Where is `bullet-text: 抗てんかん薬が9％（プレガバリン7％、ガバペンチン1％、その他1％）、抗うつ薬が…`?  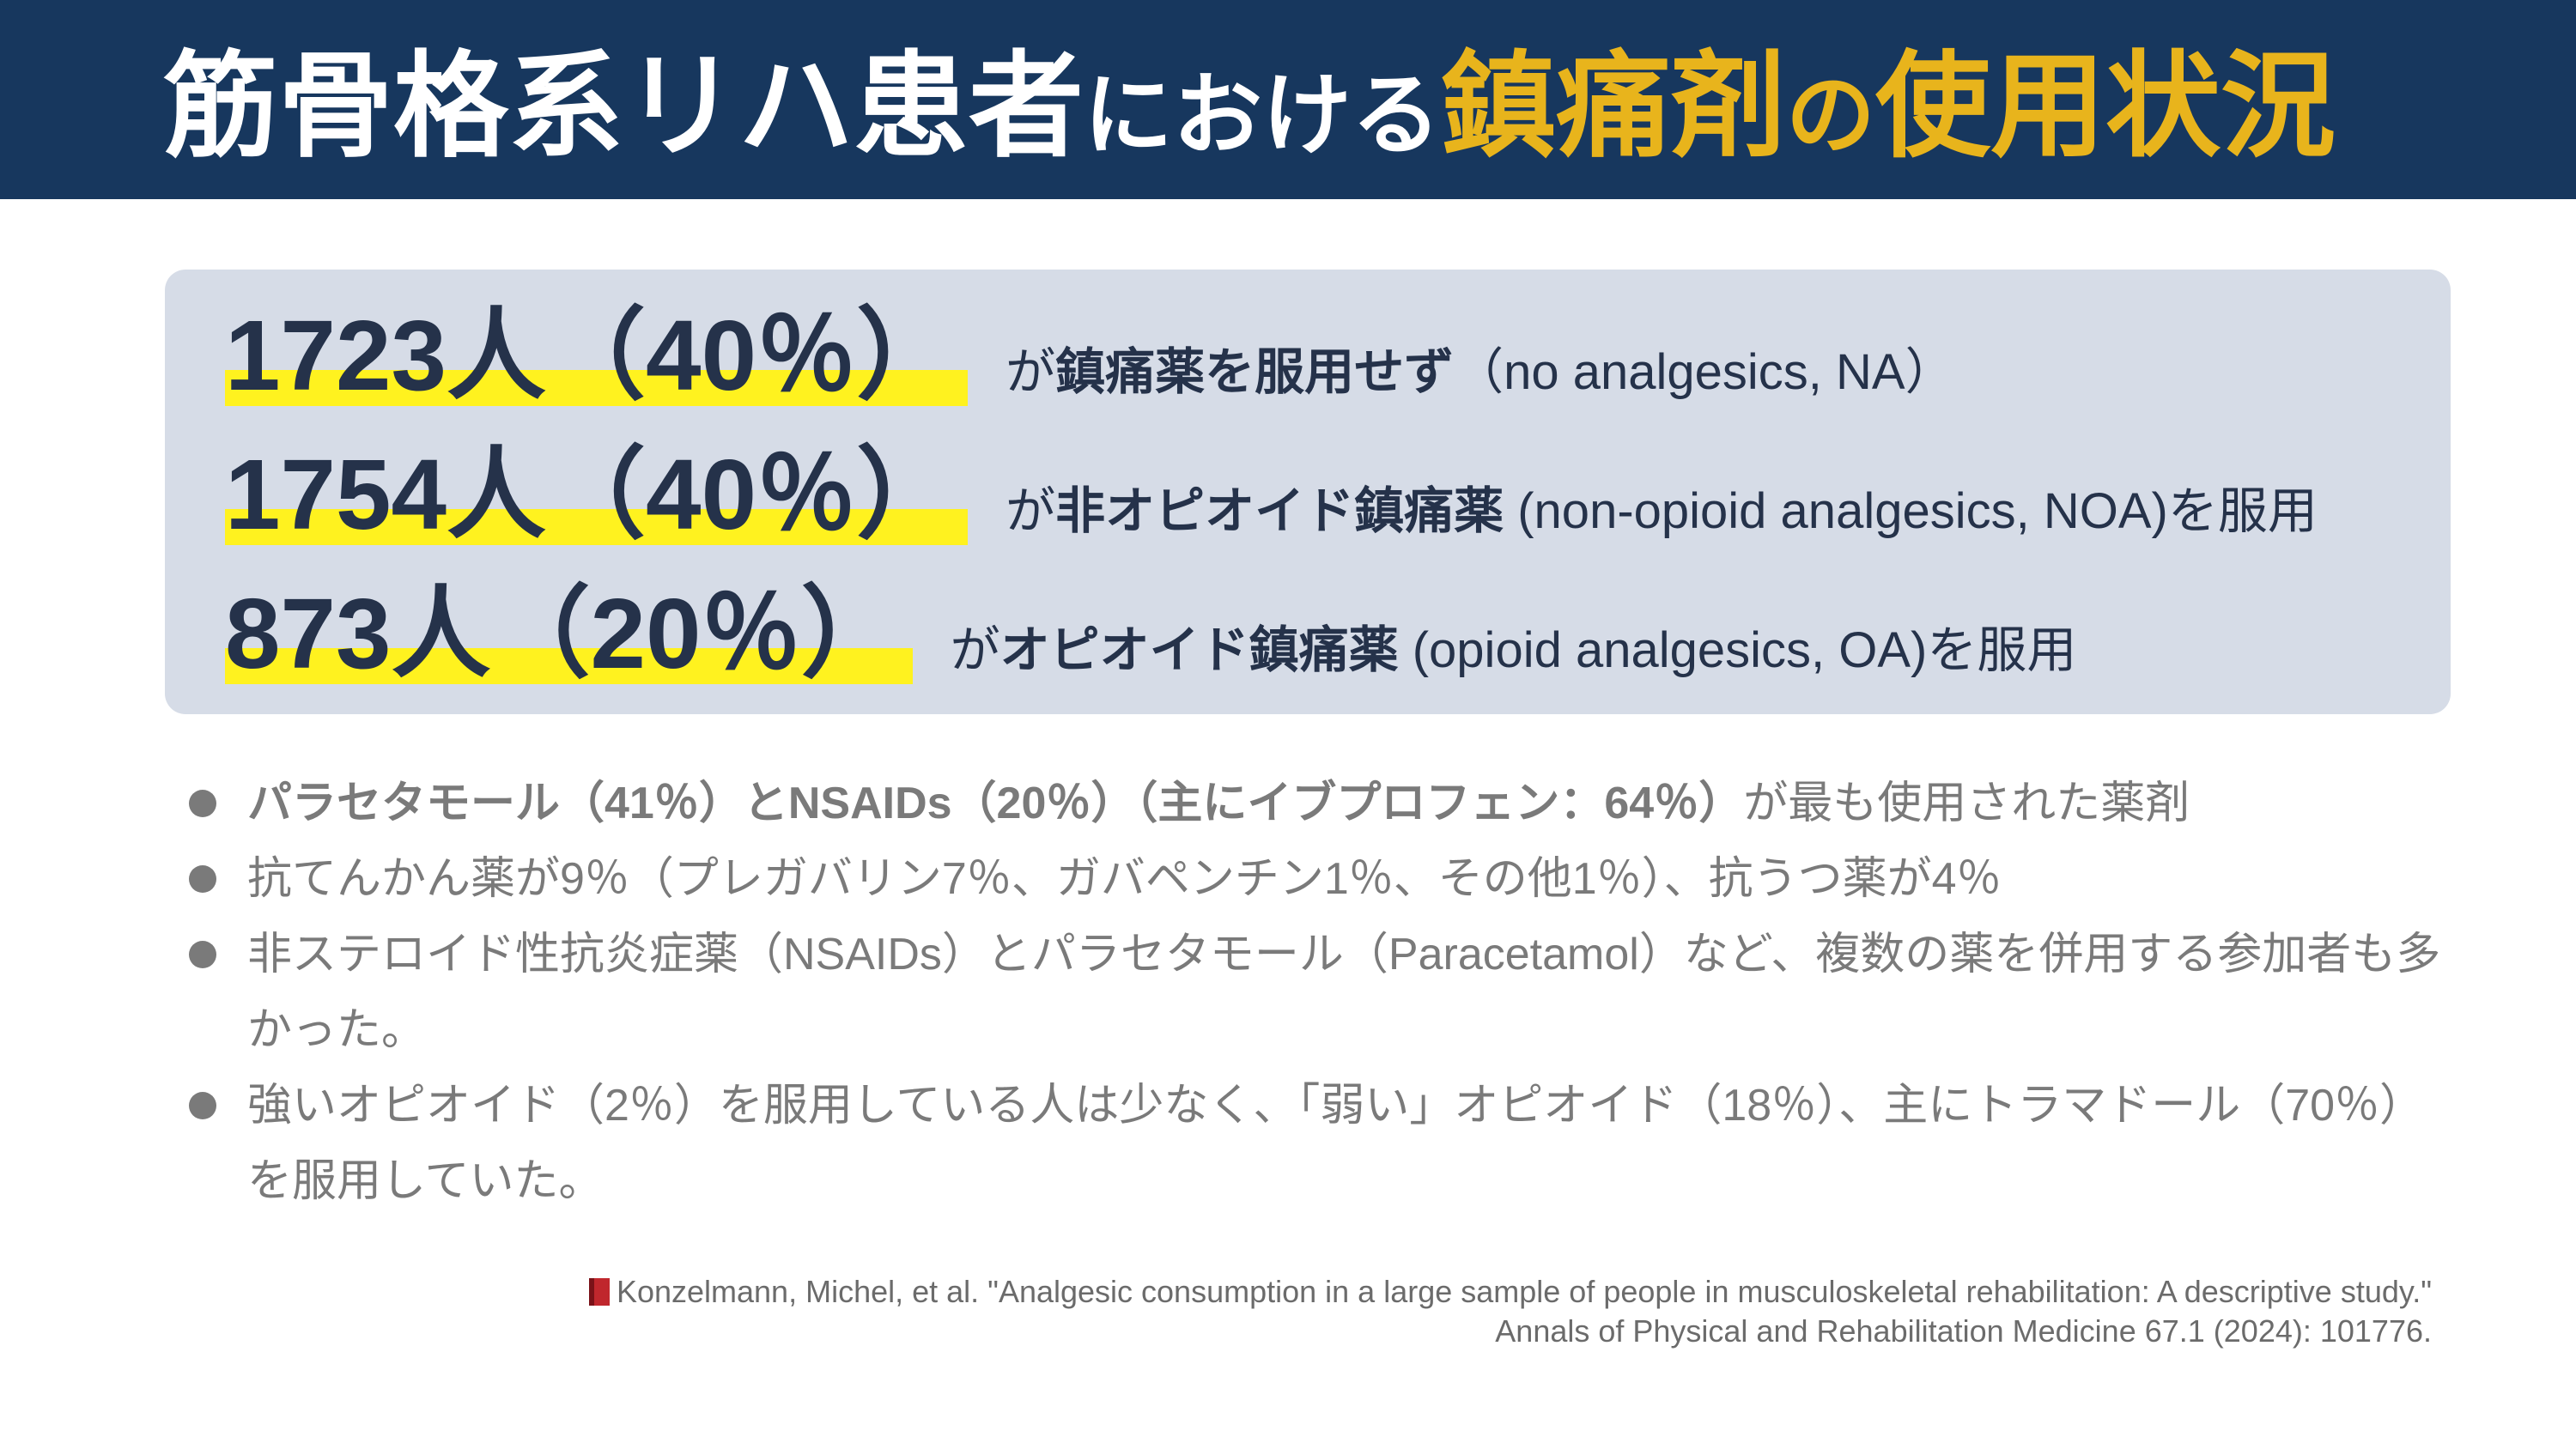
bullet-text: 抗てんかん薬が9％（プレガバリン7％、ガバペンチン1％、その他1％）、抗うつ薬が… is located at coordinates (1124, 879).